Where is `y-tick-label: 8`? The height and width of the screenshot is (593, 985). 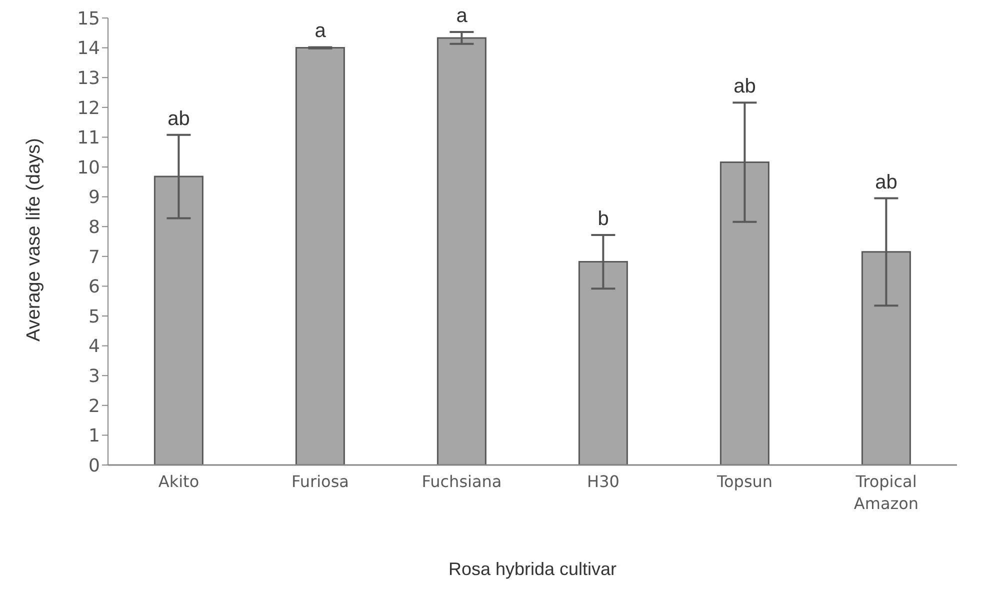 y-tick-label: 8 is located at coordinates (94, 227).